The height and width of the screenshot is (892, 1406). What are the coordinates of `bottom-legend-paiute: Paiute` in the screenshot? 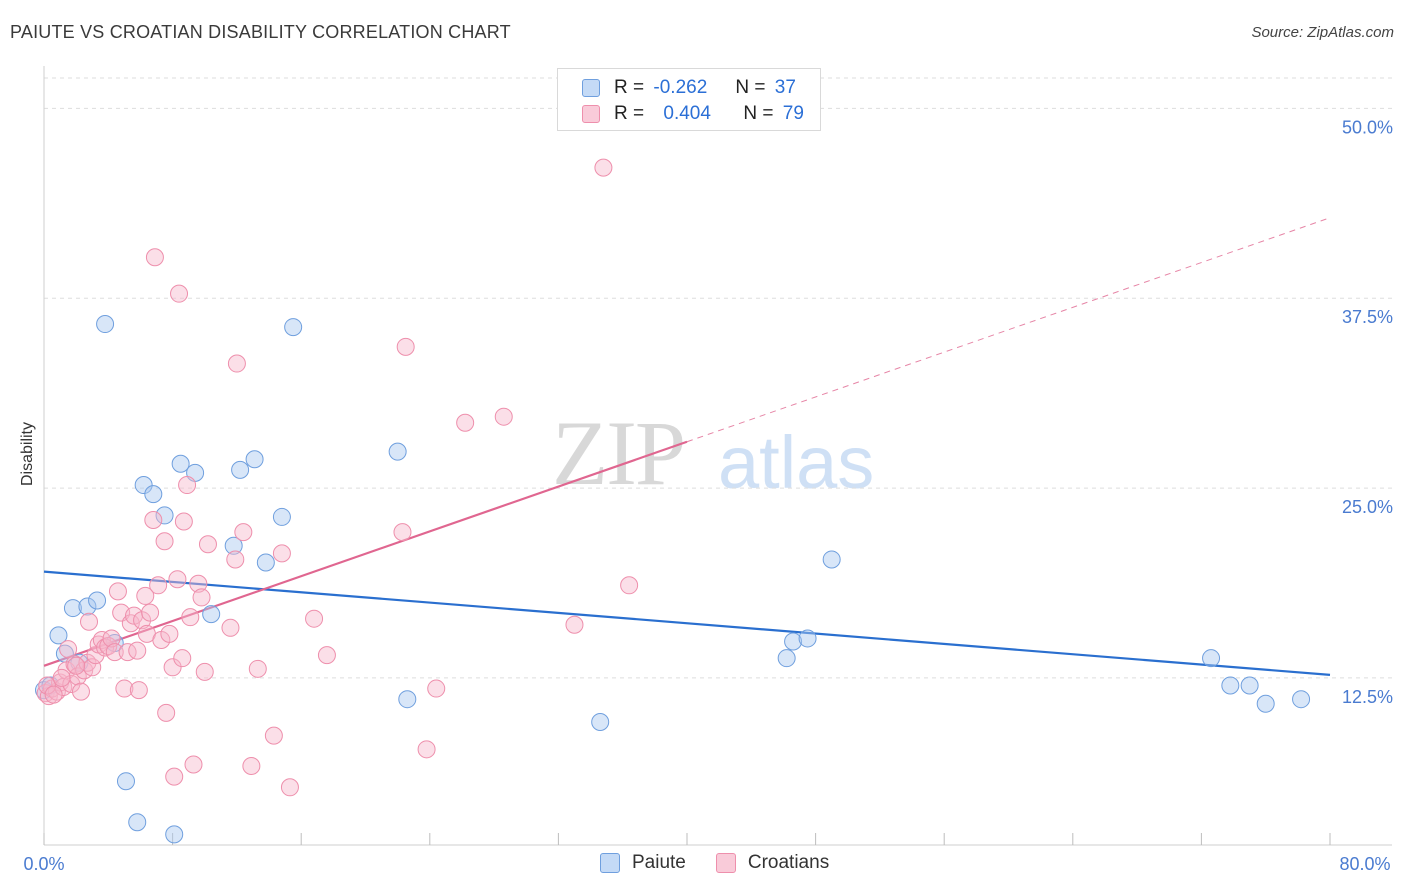 It's located at (643, 863).